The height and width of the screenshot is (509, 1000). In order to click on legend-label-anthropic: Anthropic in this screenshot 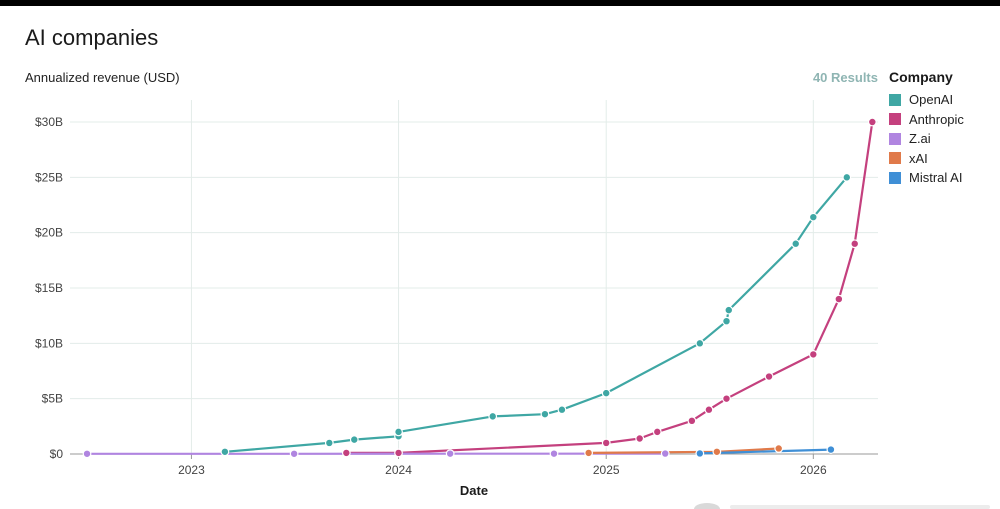, I will do `click(936, 119)`.